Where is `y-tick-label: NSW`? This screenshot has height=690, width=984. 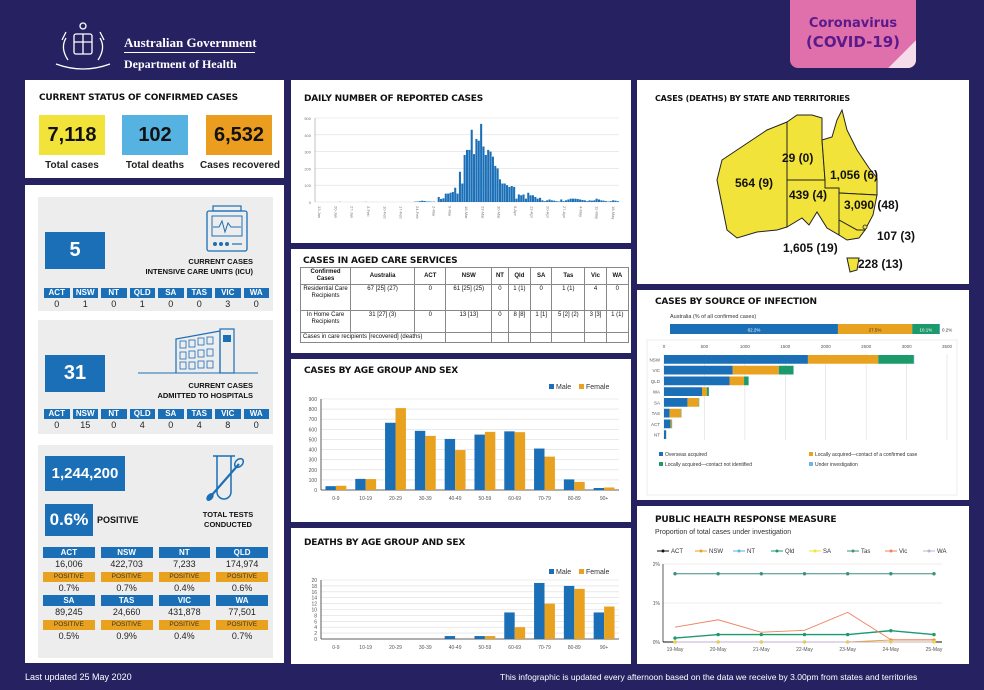 y-tick-label: NSW is located at coordinates (655, 359).